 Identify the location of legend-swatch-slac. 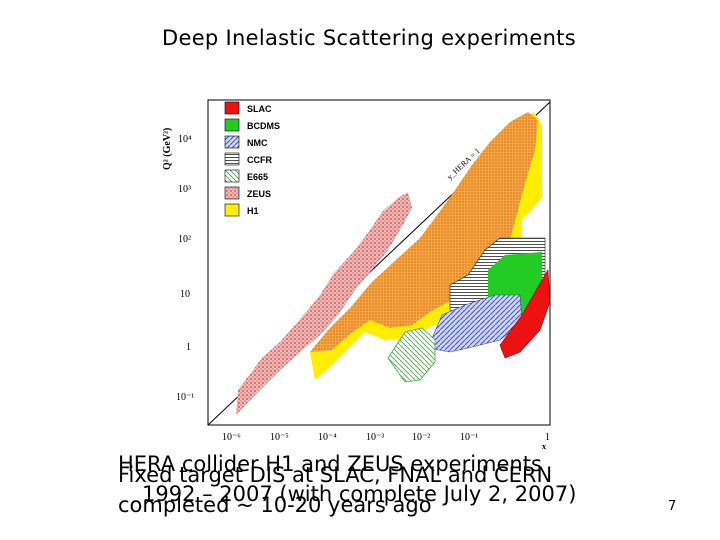
(232, 108).